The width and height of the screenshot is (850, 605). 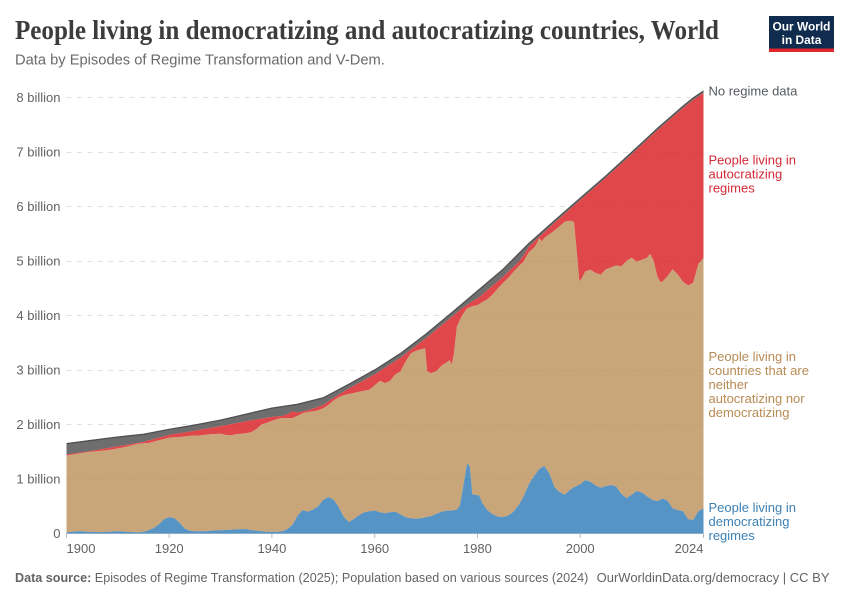 What do you see at coordinates (38, 97) in the screenshot?
I see `svg-text: 8 billion` at bounding box center [38, 97].